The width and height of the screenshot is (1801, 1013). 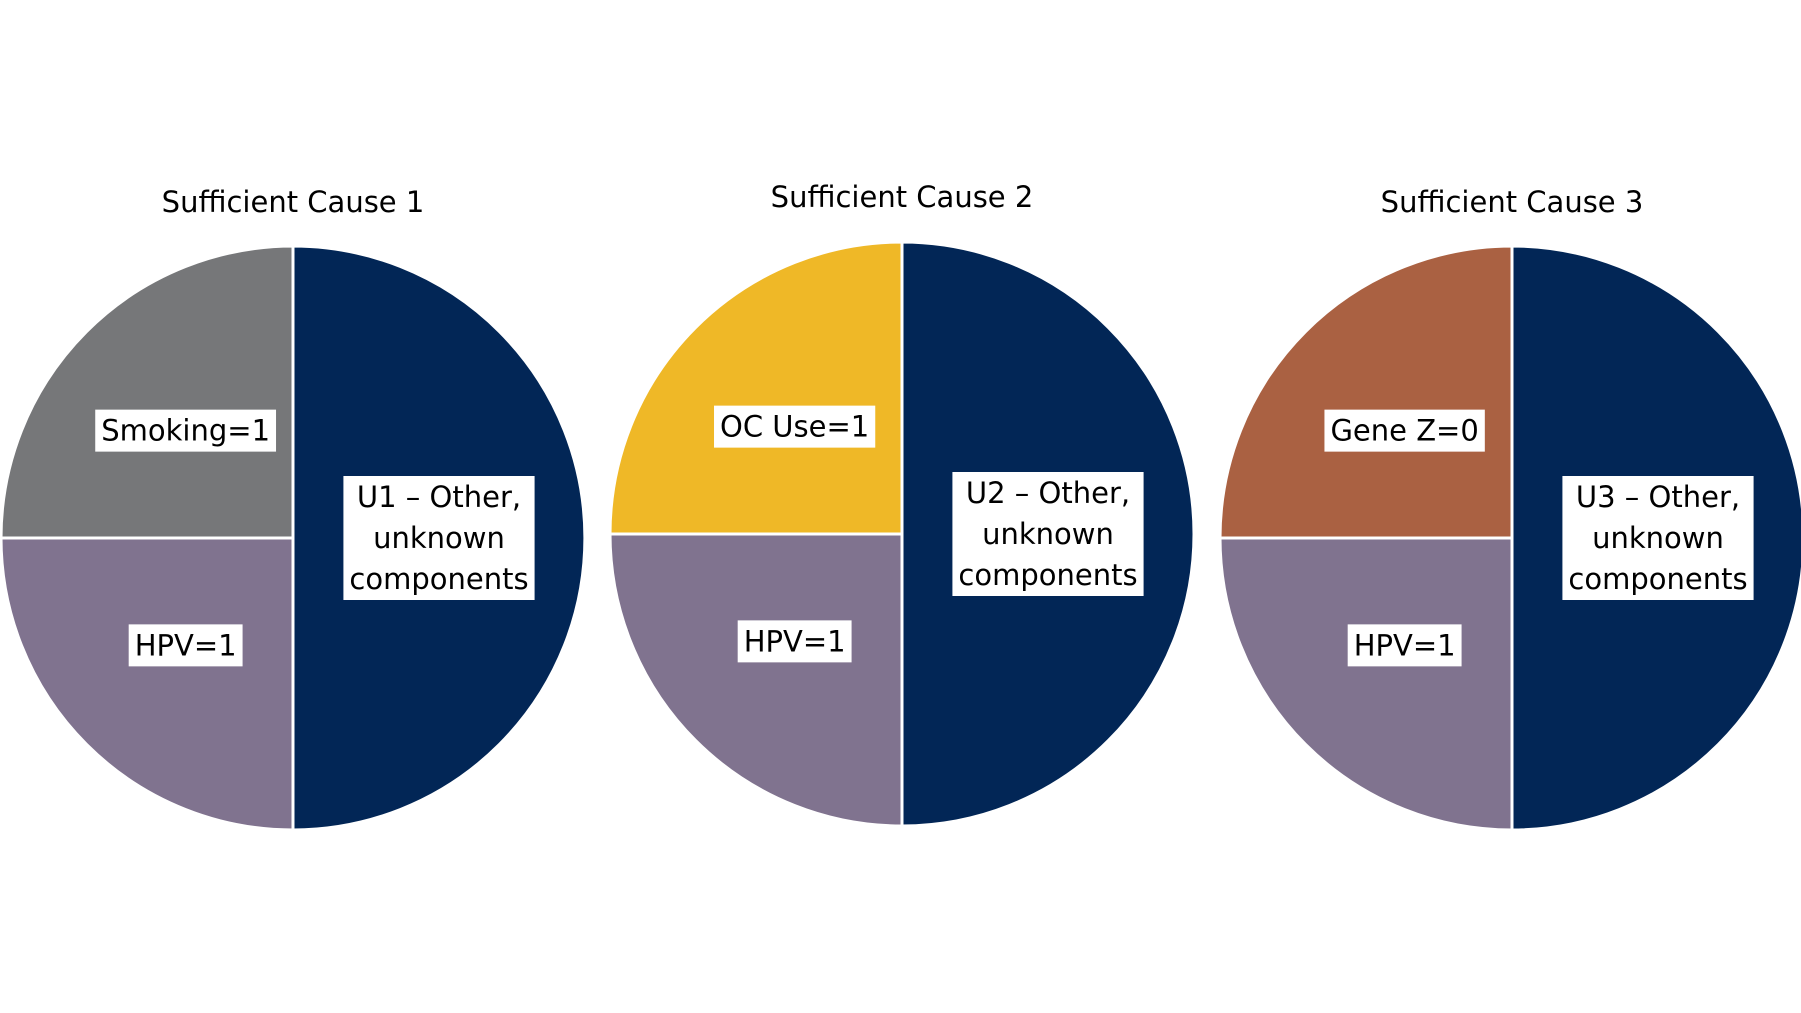 I want to click on slice-label-text: Gene Z=0, so click(x=1404, y=431).